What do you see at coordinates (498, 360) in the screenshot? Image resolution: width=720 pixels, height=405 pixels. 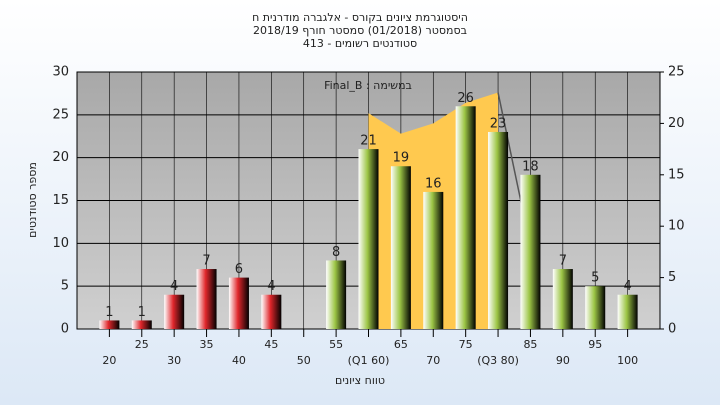 I see `x-tick-label: (Q3 80)` at bounding box center [498, 360].